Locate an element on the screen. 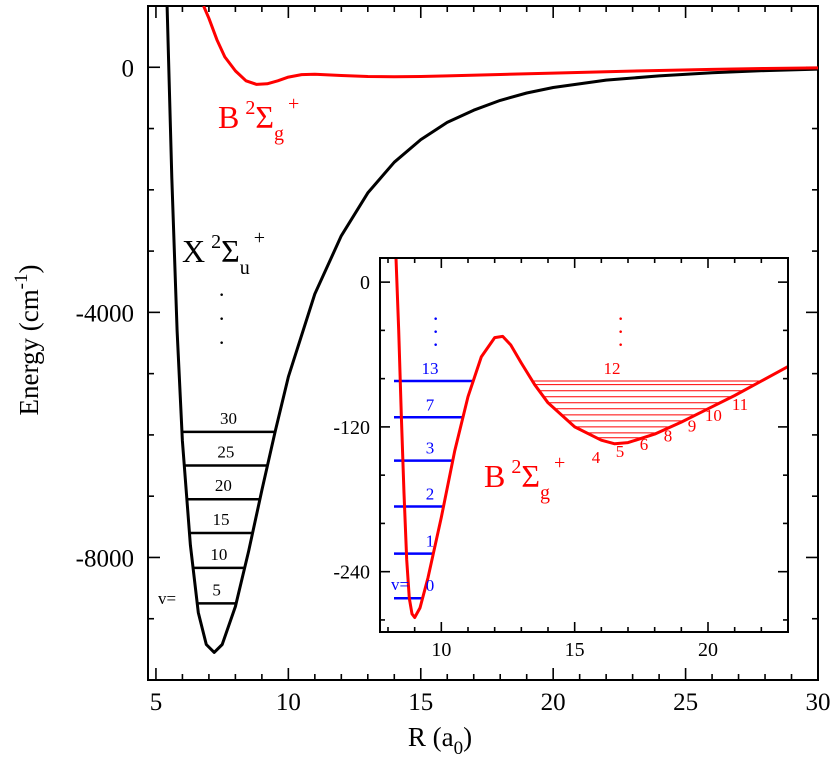 The image size is (830, 762). y-axis-title: Energy (cm-1) is located at coordinates (27, 339).